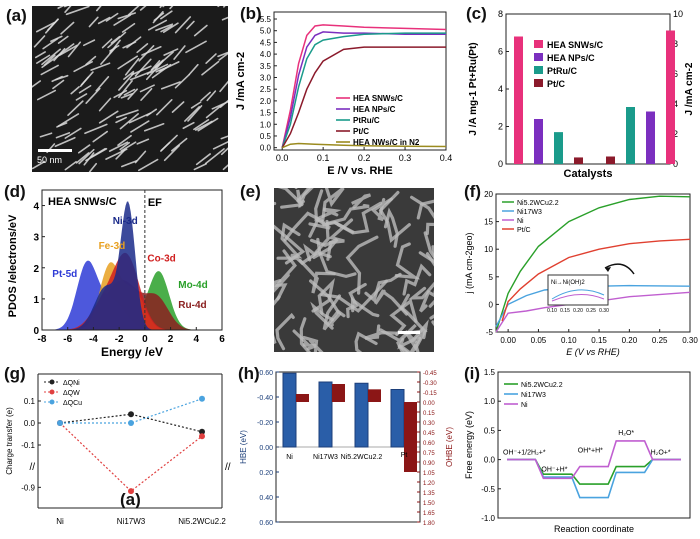 The width and height of the screenshot is (700, 539). Describe the element at coordinates (569, 340) in the screenshot. I see `x-tick-label: 0.10` at that location.